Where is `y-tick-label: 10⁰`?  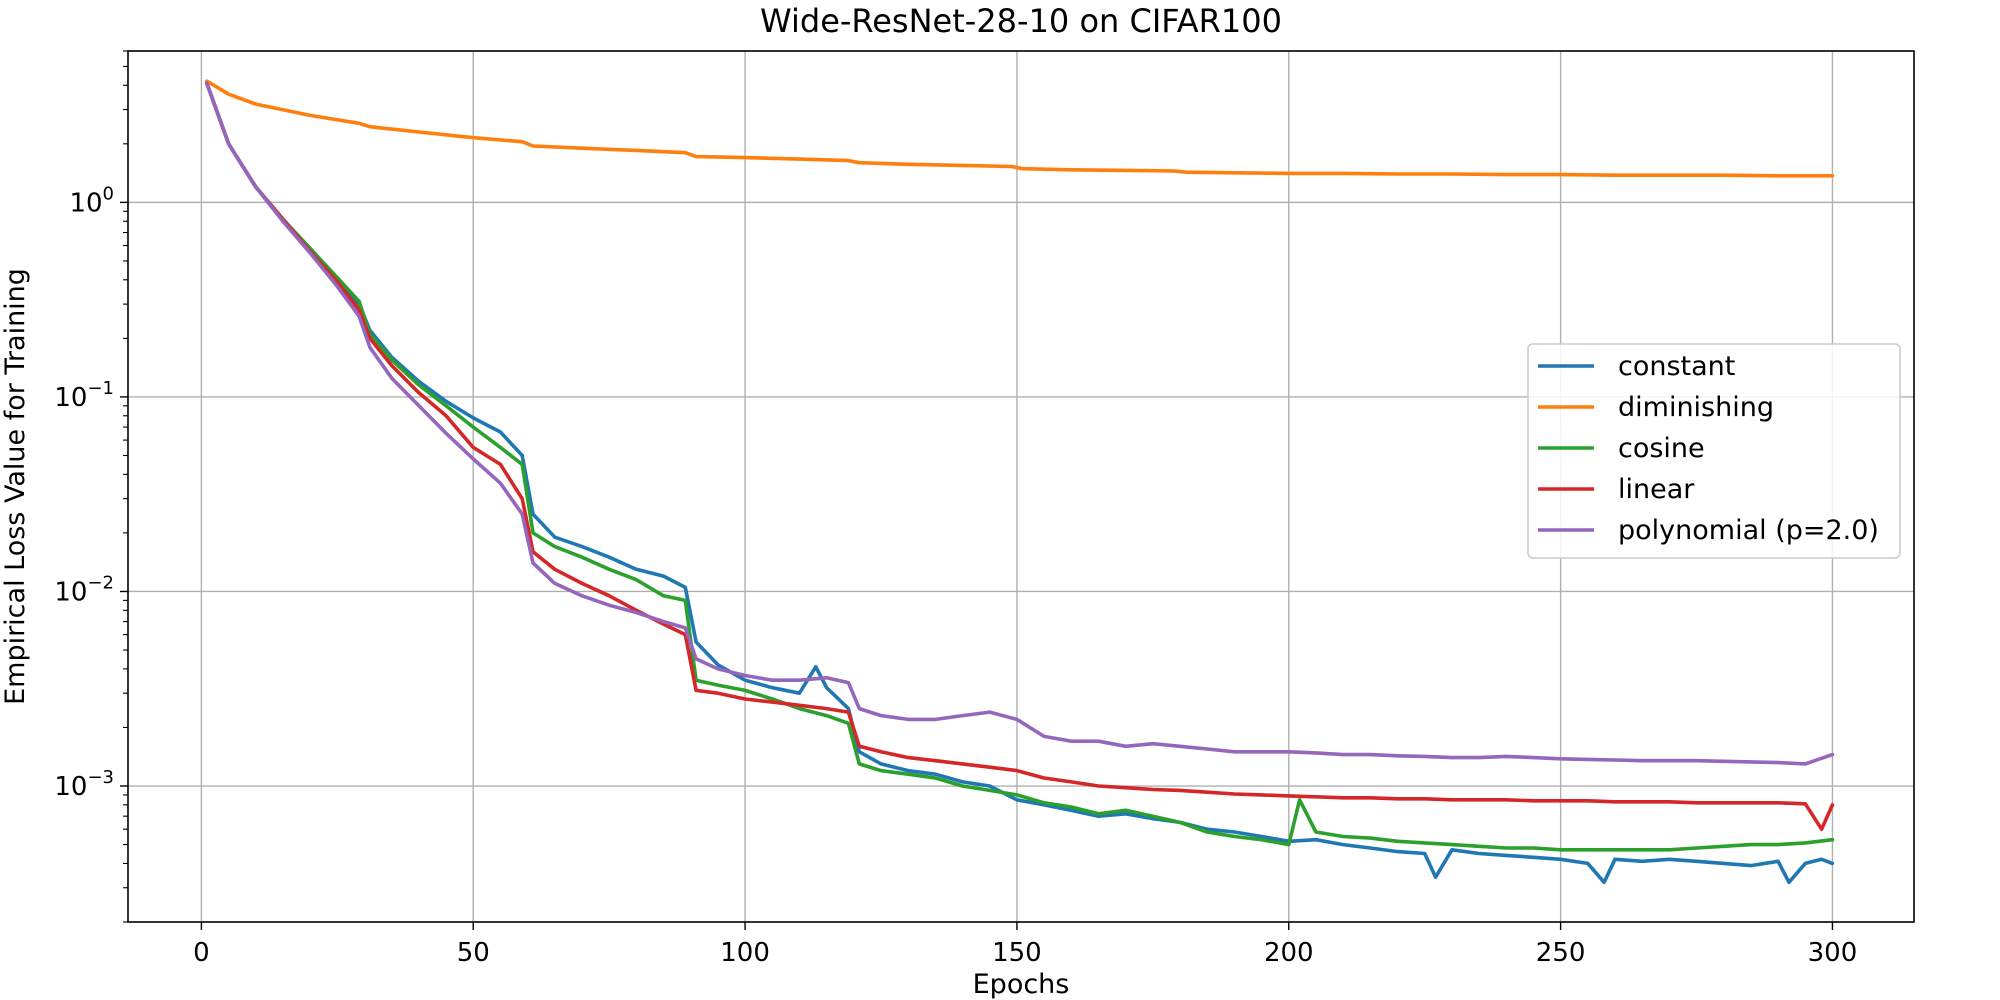
y-tick-label: 10⁰ is located at coordinates (91, 200).